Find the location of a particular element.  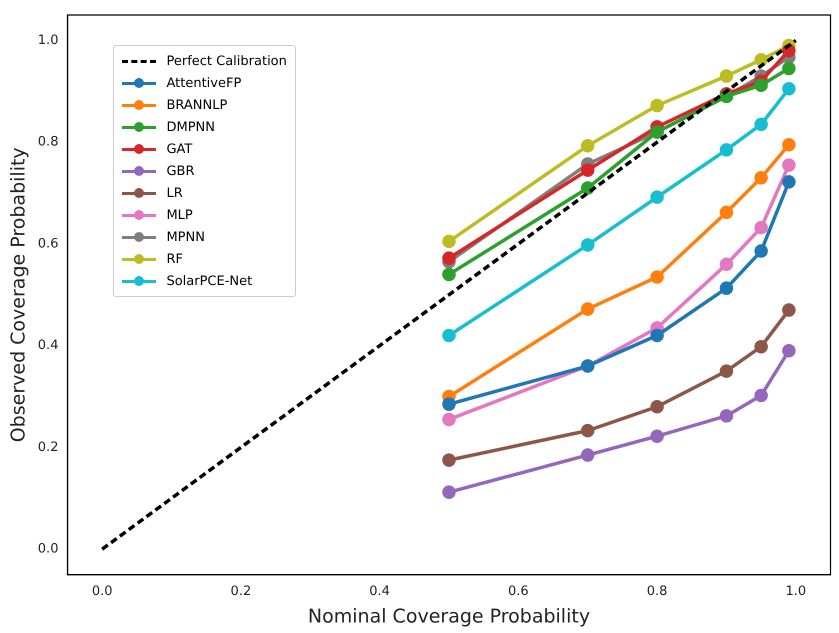

y-tick-label: 0.4 is located at coordinates (48, 346).